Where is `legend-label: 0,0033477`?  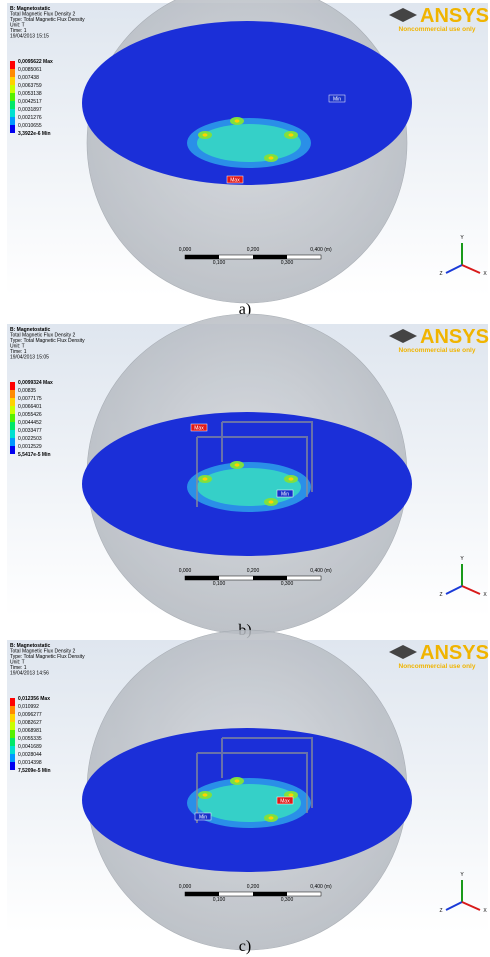 legend-label: 0,0033477 is located at coordinates (30, 431).